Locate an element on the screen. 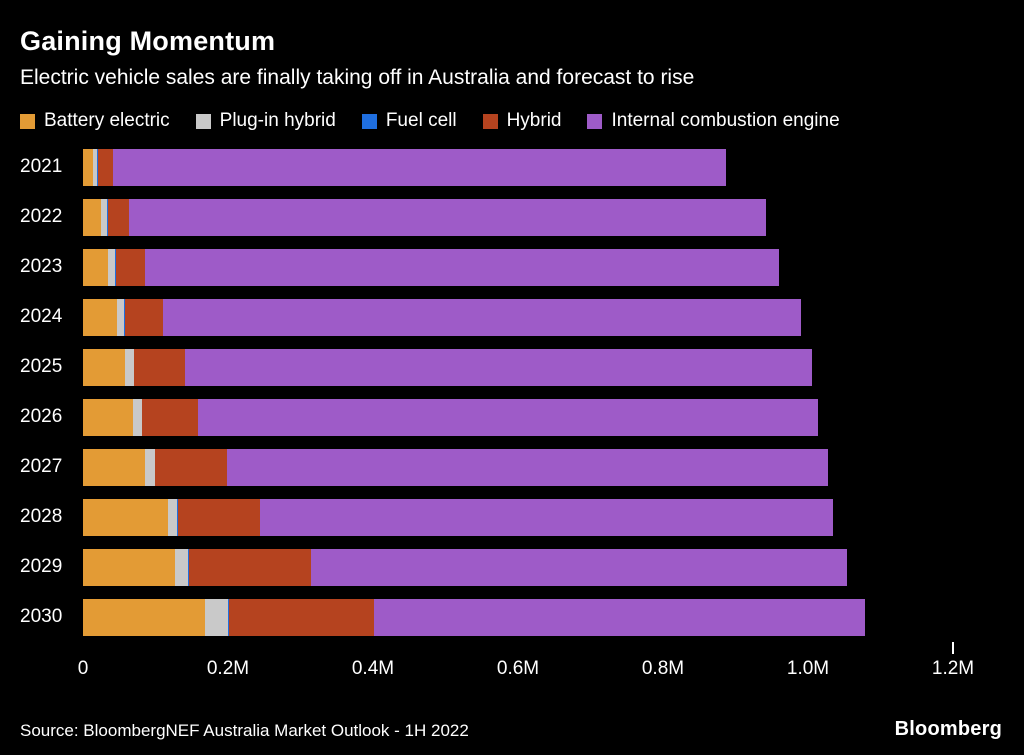 The height and width of the screenshot is (755, 1024). legend-item-hybrid: Hybrid is located at coordinates (521, 121).